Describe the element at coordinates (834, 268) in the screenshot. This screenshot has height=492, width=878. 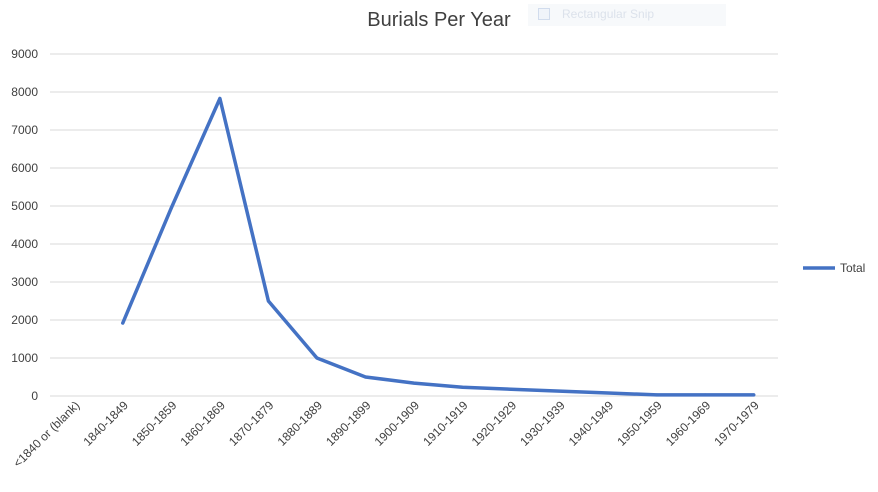
I see `legend: Total` at that location.